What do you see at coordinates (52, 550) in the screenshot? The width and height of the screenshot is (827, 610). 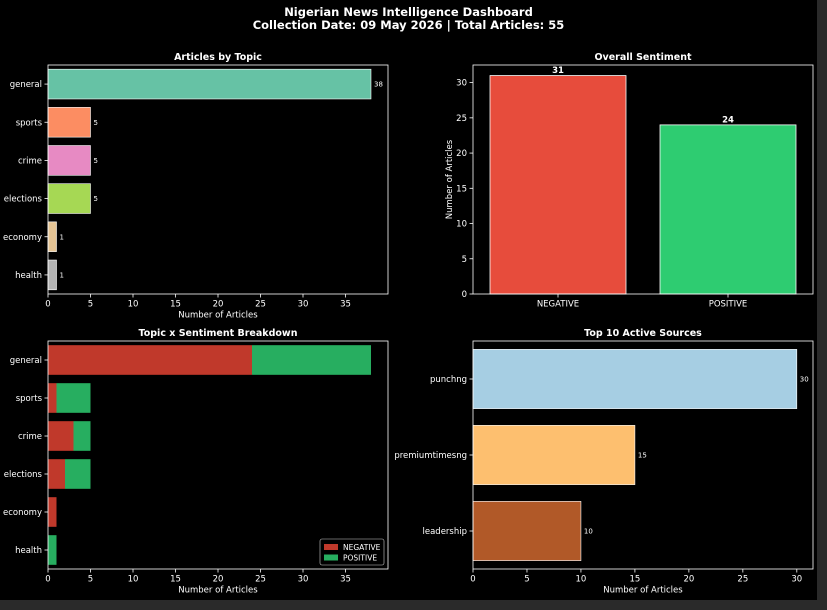 I see `bar-segment-health-positive` at bounding box center [52, 550].